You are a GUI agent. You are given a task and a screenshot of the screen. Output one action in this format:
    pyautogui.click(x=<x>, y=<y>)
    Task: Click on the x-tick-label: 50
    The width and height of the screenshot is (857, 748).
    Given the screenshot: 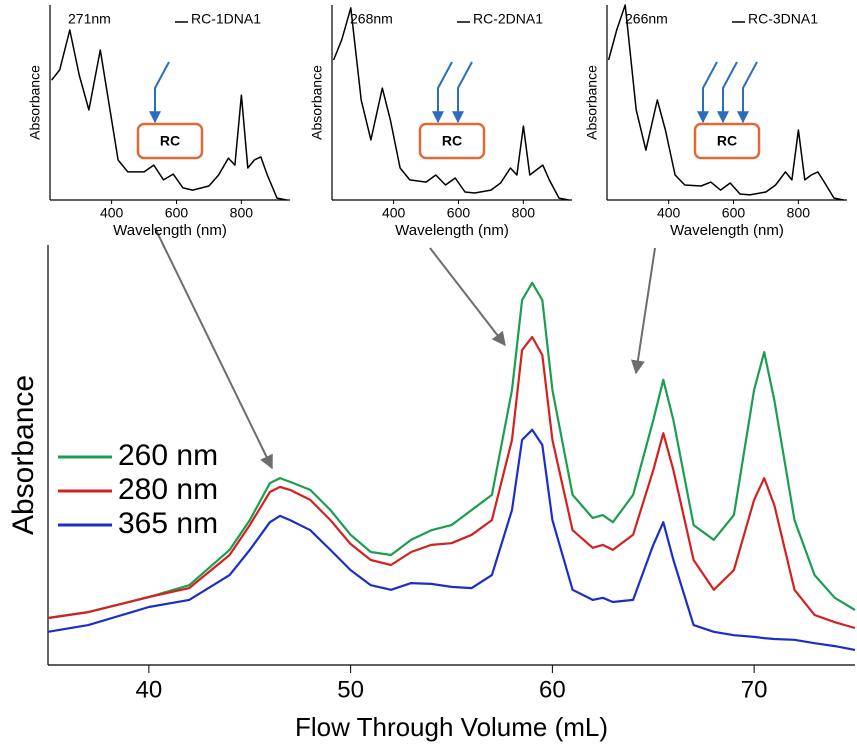 What is the action you would take?
    pyautogui.click(x=350, y=689)
    